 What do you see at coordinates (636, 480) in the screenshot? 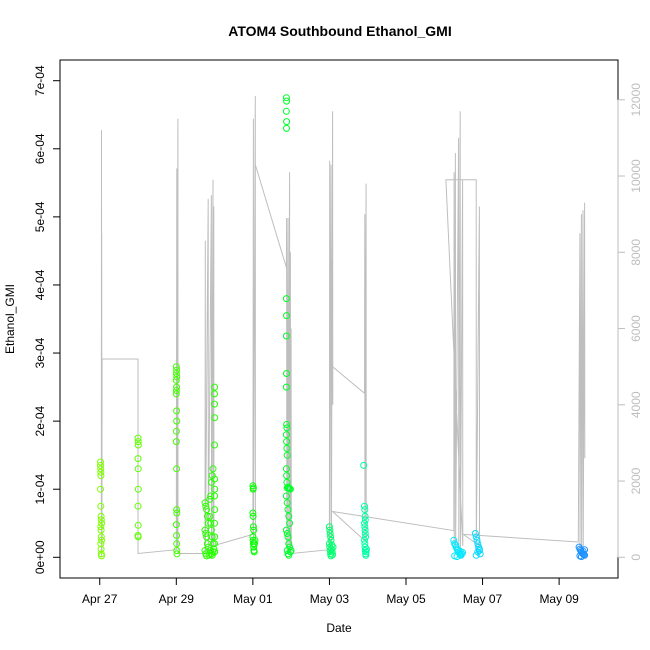
I see `y2-tick-label: 2000` at bounding box center [636, 480].